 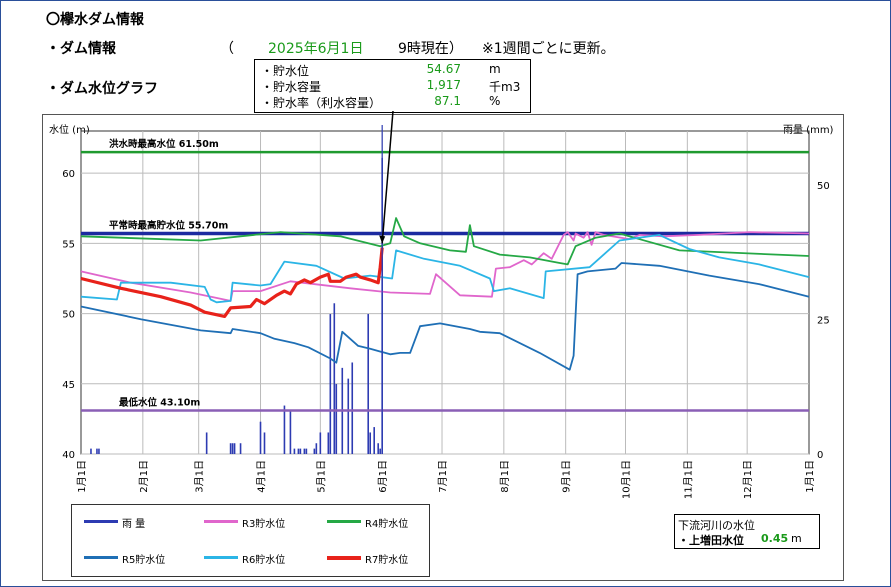 I want to click on legend-label: R4貯水位, so click(x=387, y=524).